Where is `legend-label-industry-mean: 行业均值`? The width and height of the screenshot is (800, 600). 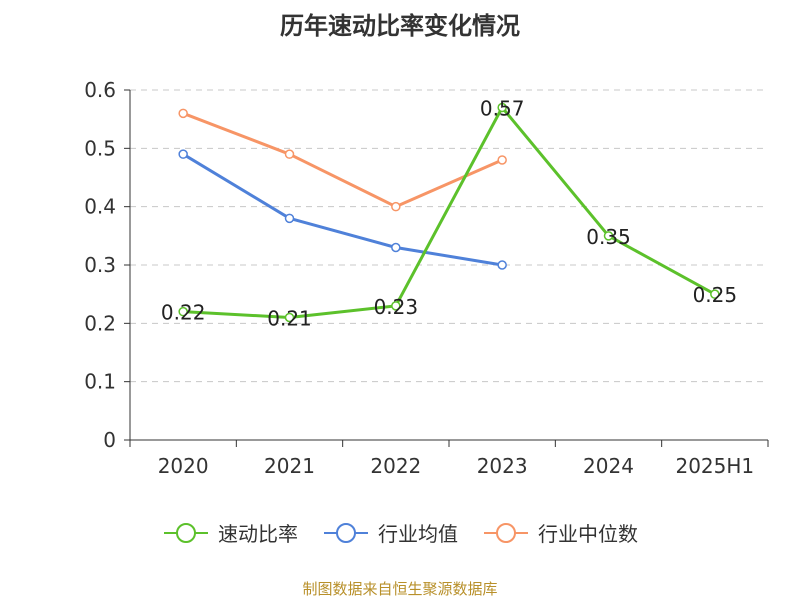
legend-label-industry-mean: 行业均值 is located at coordinates (418, 534).